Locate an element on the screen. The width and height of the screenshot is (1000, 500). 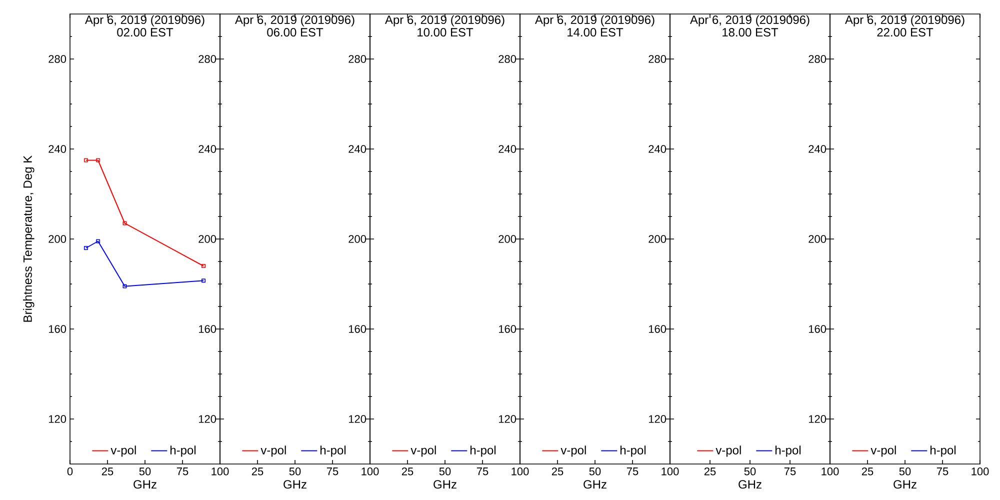
x-tick-label: 0 is located at coordinates (70, 472).